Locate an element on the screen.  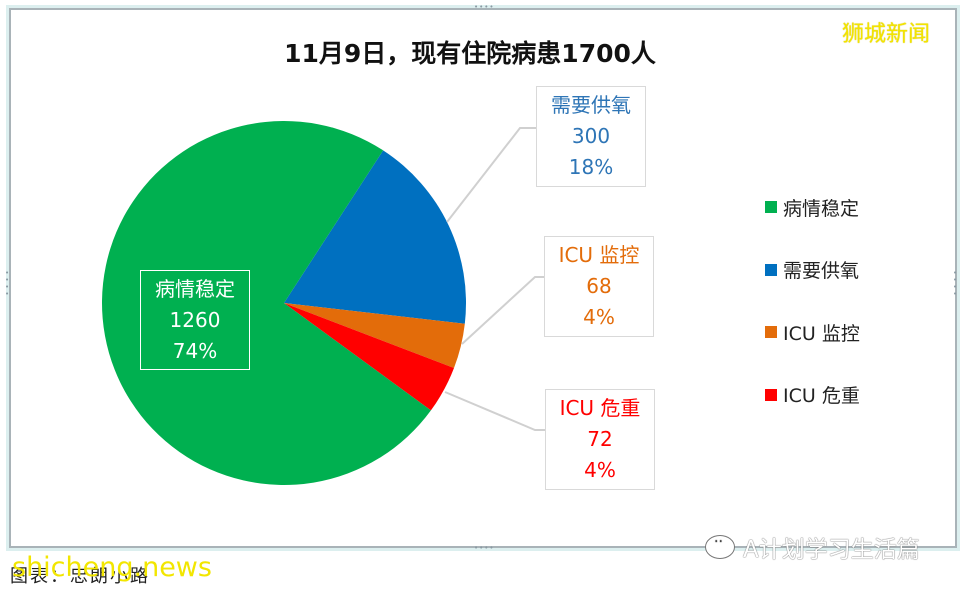
leader-line-oxygen is located at coordinates (491, 175).